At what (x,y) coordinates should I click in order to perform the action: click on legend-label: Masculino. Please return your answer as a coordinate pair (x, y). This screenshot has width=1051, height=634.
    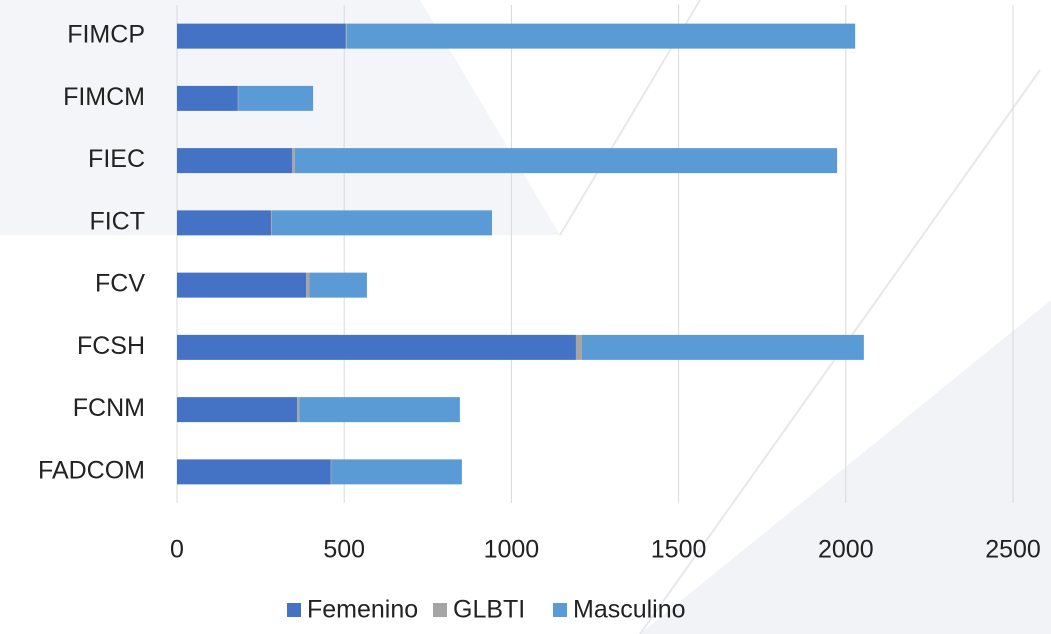
    Looking at the image, I should click on (629, 610).